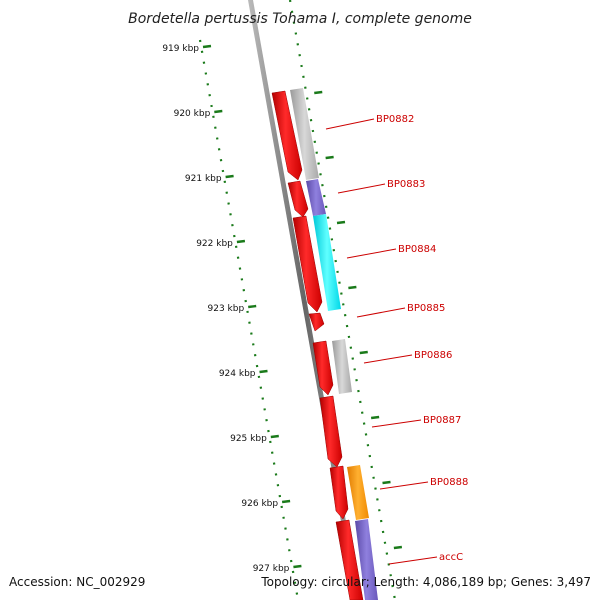  What do you see at coordinates (451, 557) in the screenshot?
I see `gene-label: accC` at bounding box center [451, 557].